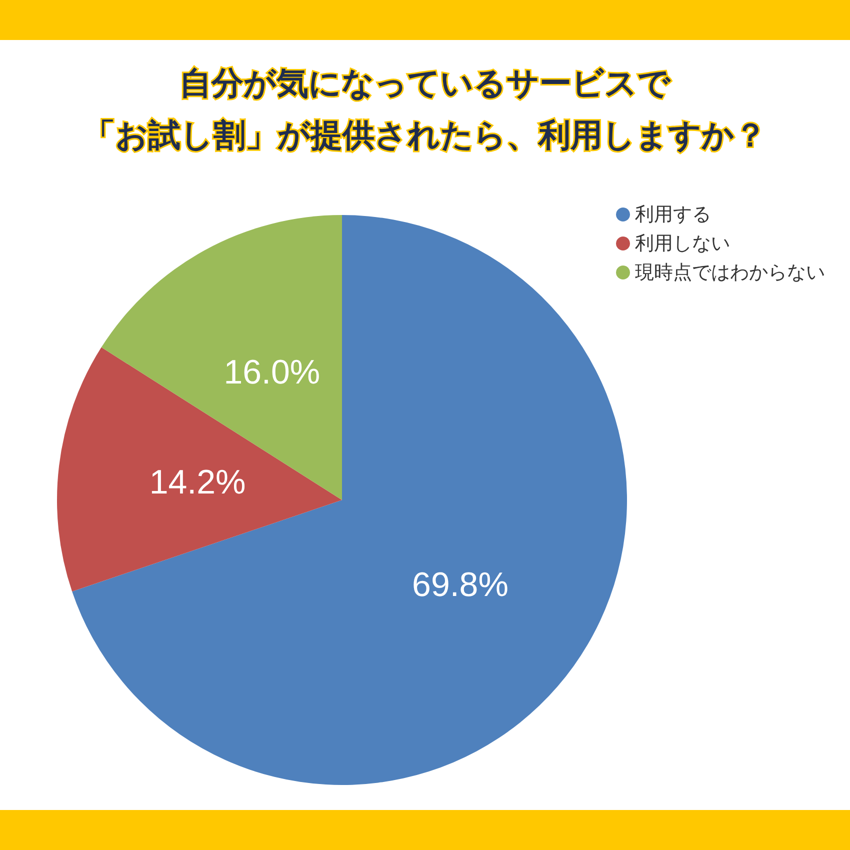 This screenshot has width=850, height=850. What do you see at coordinates (673, 215) in the screenshot?
I see `legend-label: 利用する` at bounding box center [673, 215].